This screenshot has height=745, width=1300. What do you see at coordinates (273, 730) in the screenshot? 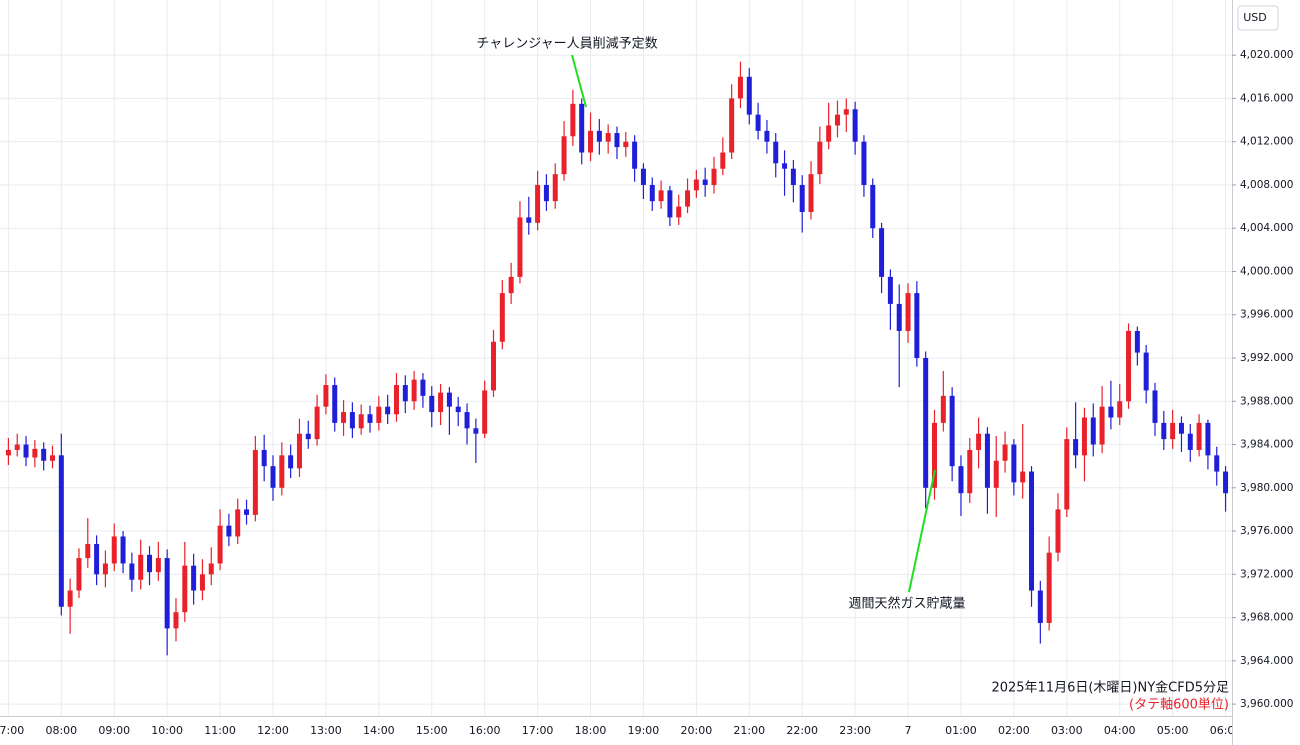
I see `x-tick-label: 12:00` at bounding box center [273, 730].